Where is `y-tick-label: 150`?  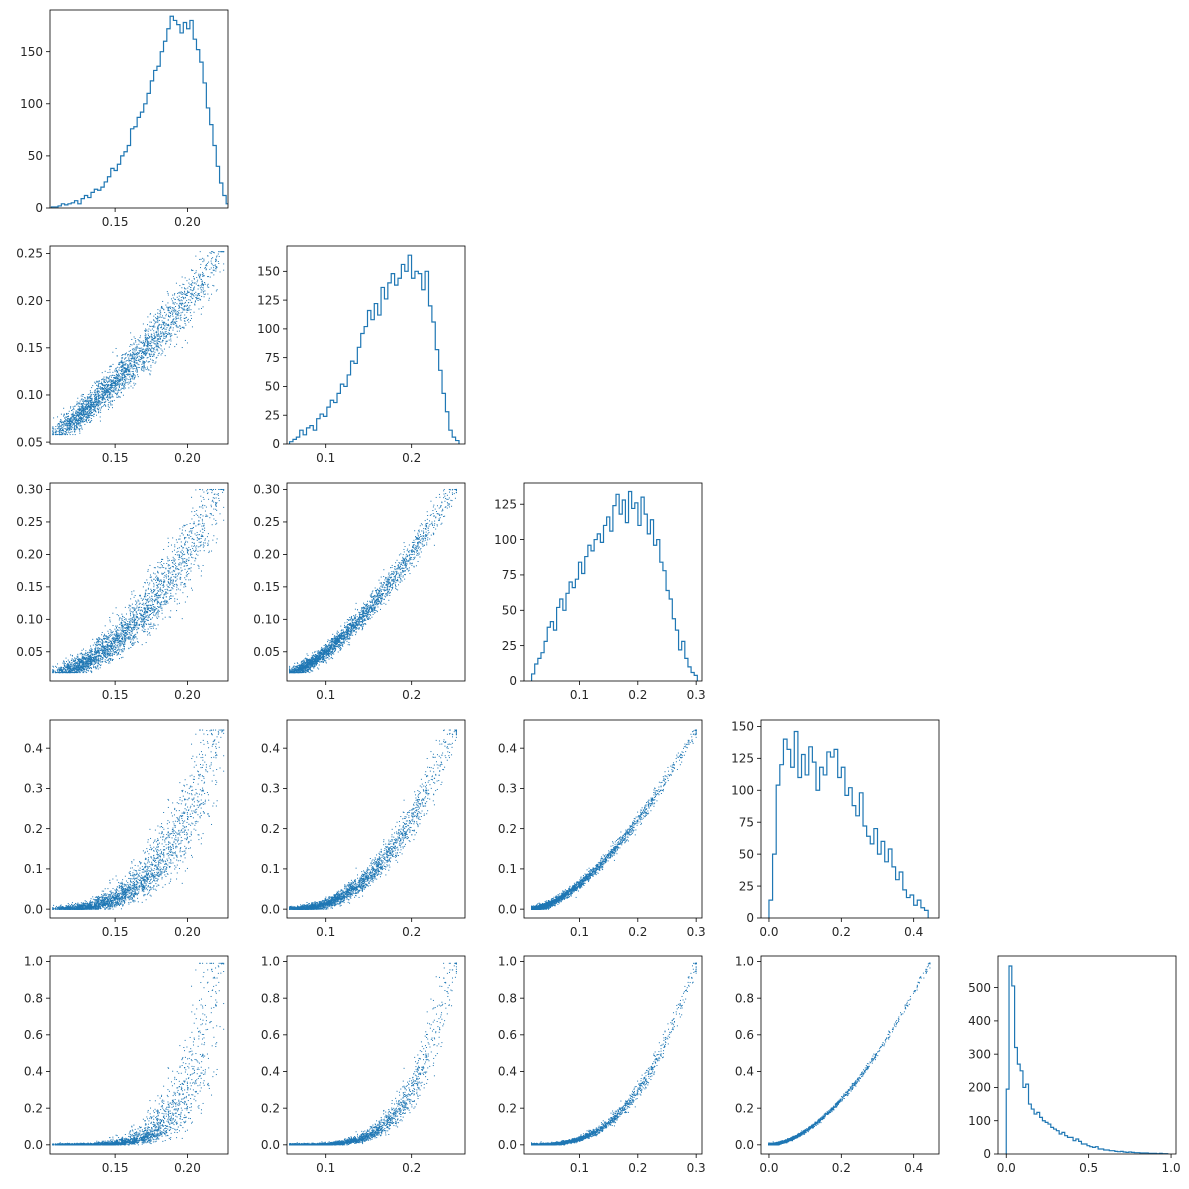
y-tick-label: 150 is located at coordinates (268, 272).